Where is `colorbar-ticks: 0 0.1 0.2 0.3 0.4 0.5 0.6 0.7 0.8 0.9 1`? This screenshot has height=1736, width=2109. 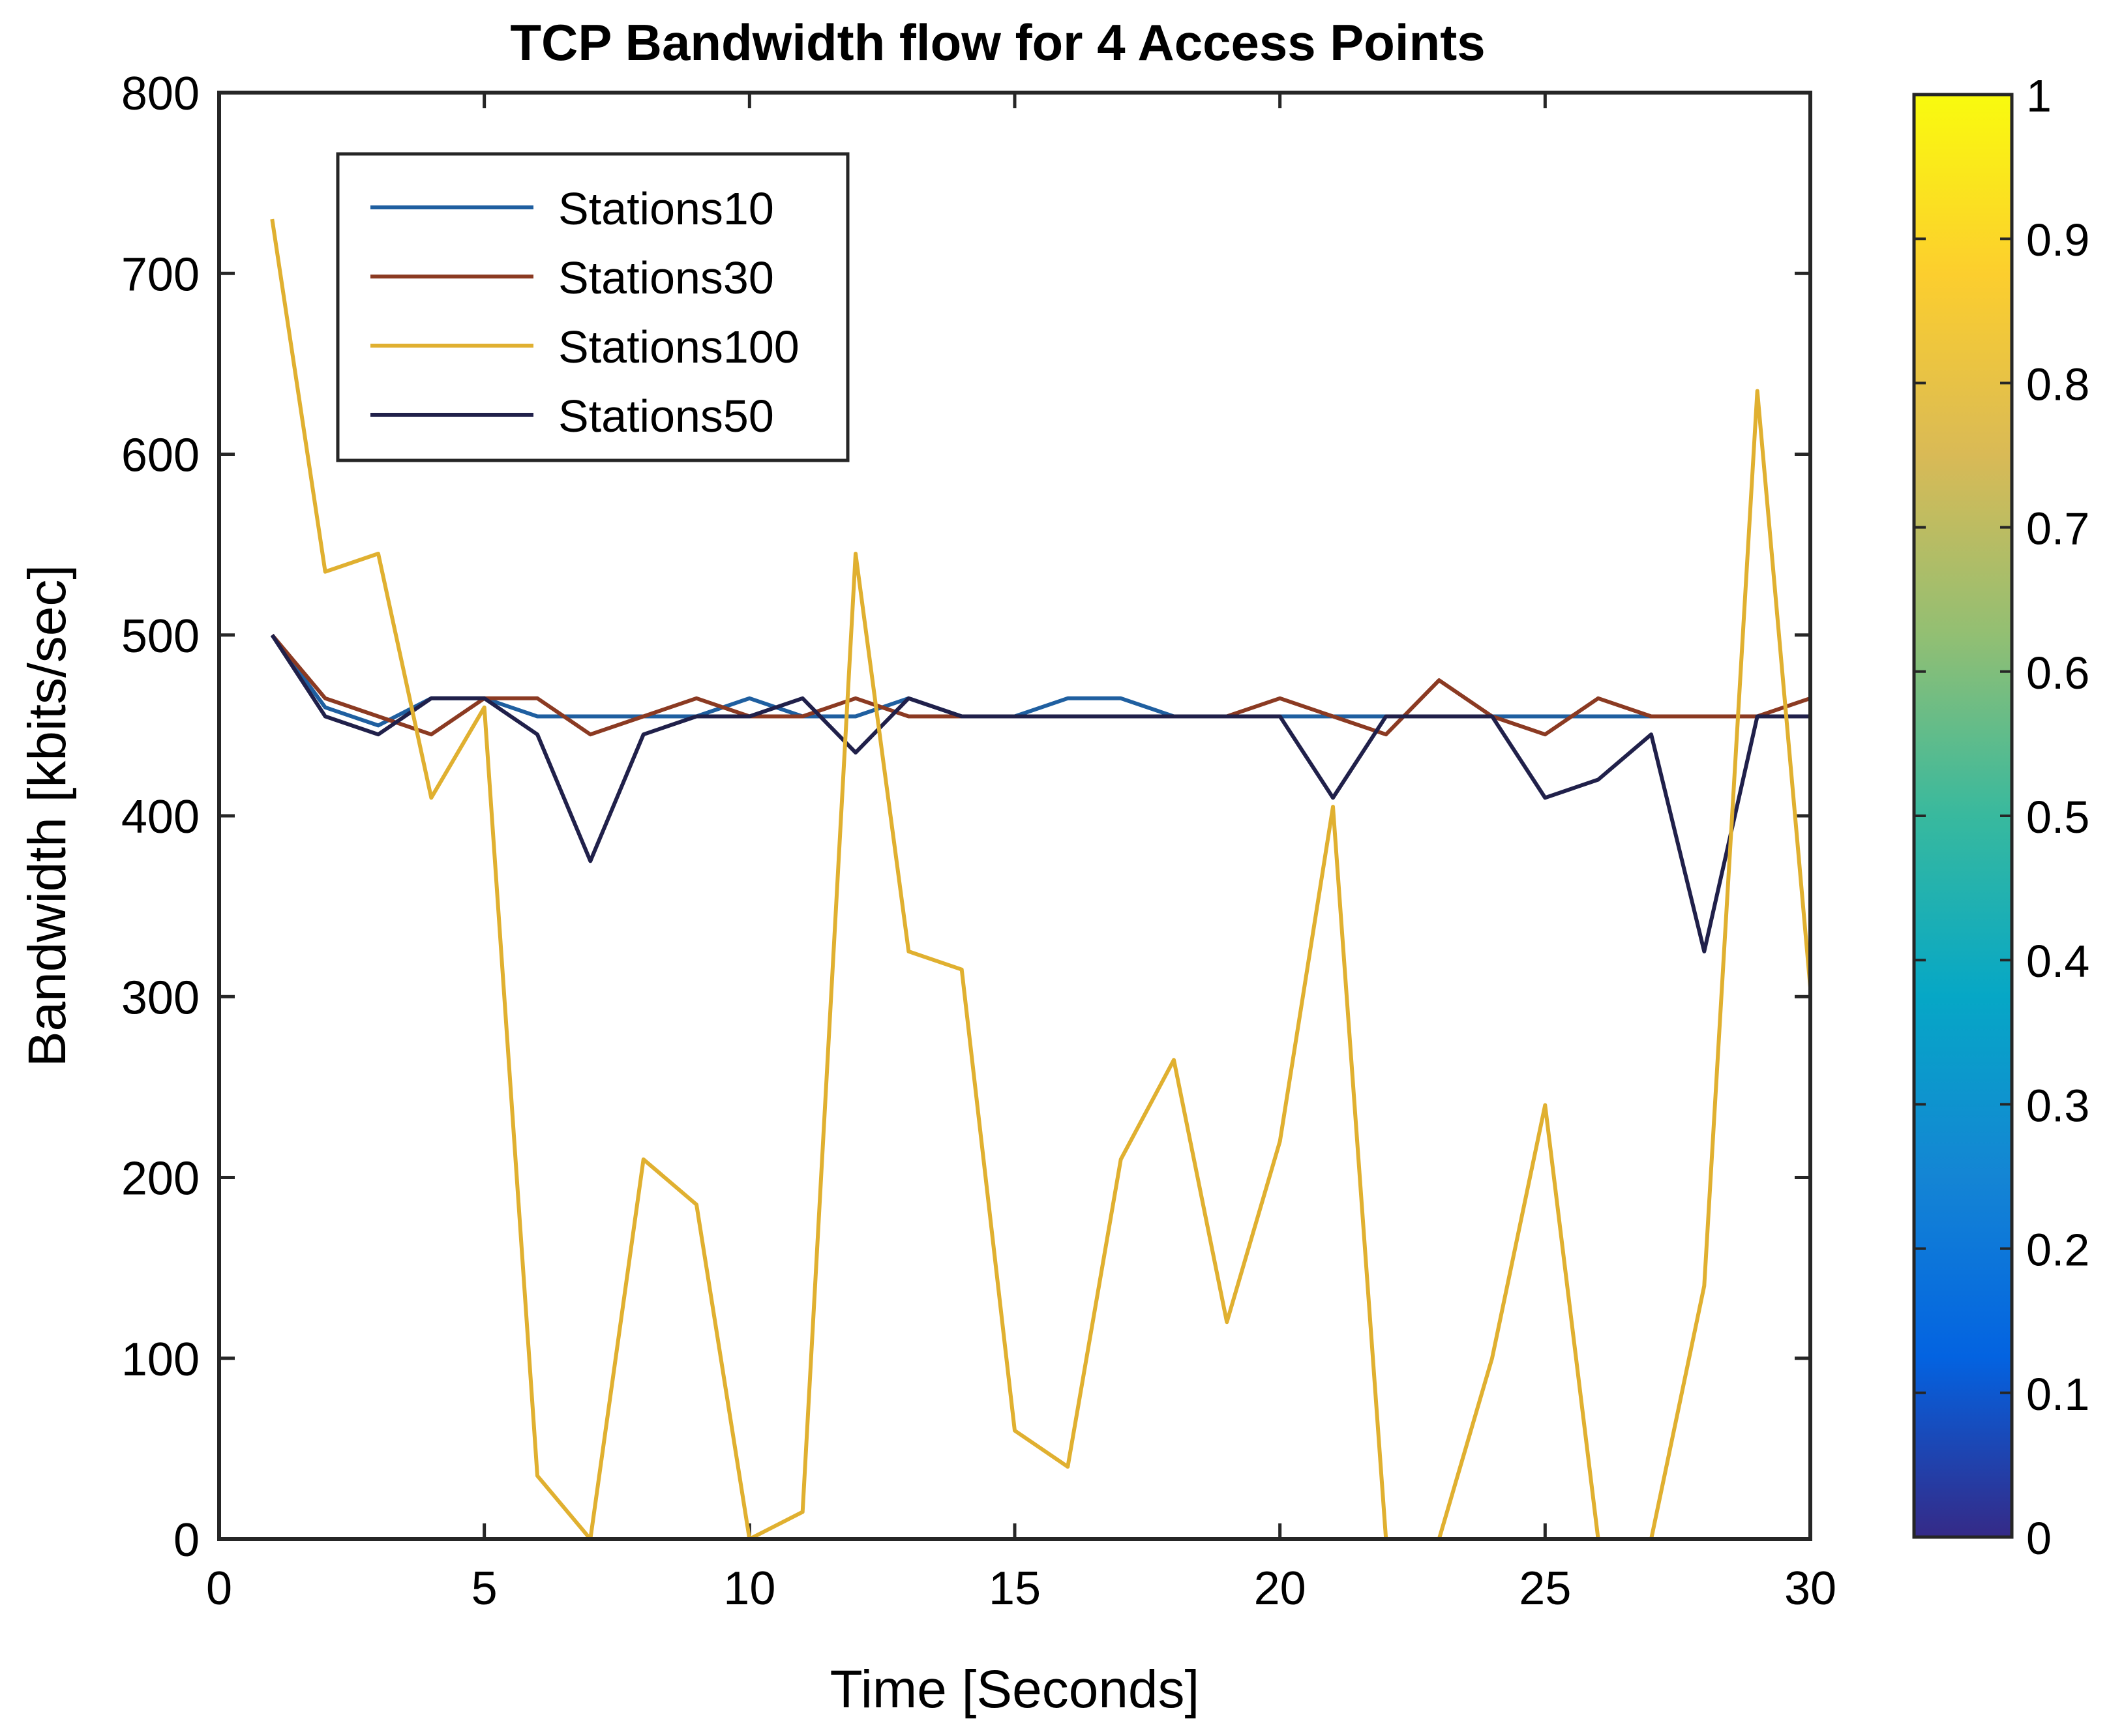
colorbar-ticks: 0 0.1 0.2 0.3 0.4 0.5 0.6 0.7 0.8 0.9 1 is located at coordinates (2001, 817).